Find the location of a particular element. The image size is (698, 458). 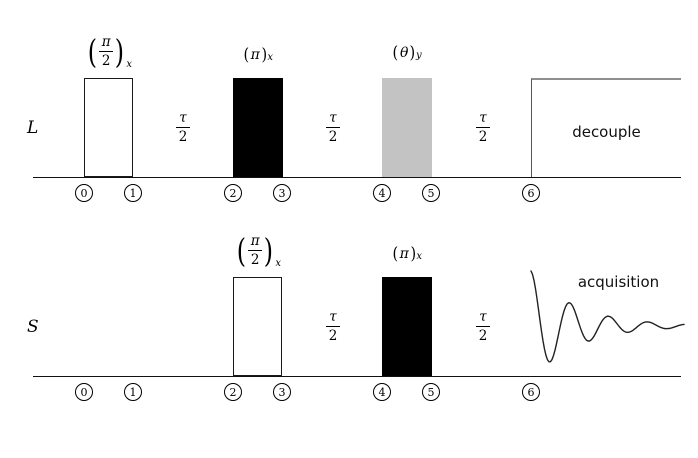

timepoint-1-L: 1 is located at coordinates (133, 193).